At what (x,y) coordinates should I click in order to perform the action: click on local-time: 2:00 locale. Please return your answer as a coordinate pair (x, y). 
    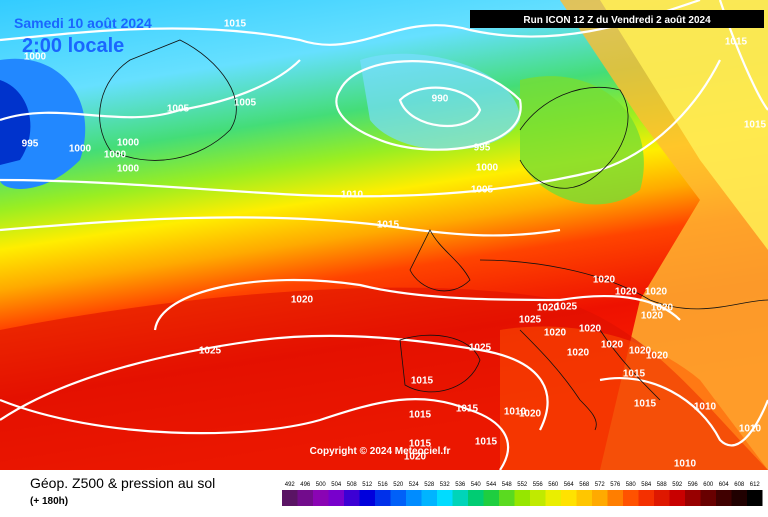
    Looking at the image, I should click on (73, 46).